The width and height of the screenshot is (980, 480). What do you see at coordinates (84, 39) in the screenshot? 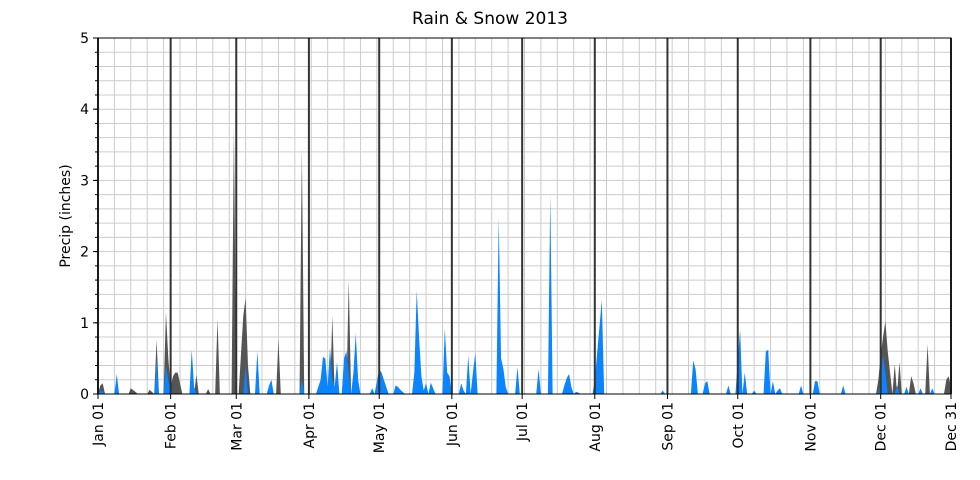
I see `y-tick-label: 5` at bounding box center [84, 39].